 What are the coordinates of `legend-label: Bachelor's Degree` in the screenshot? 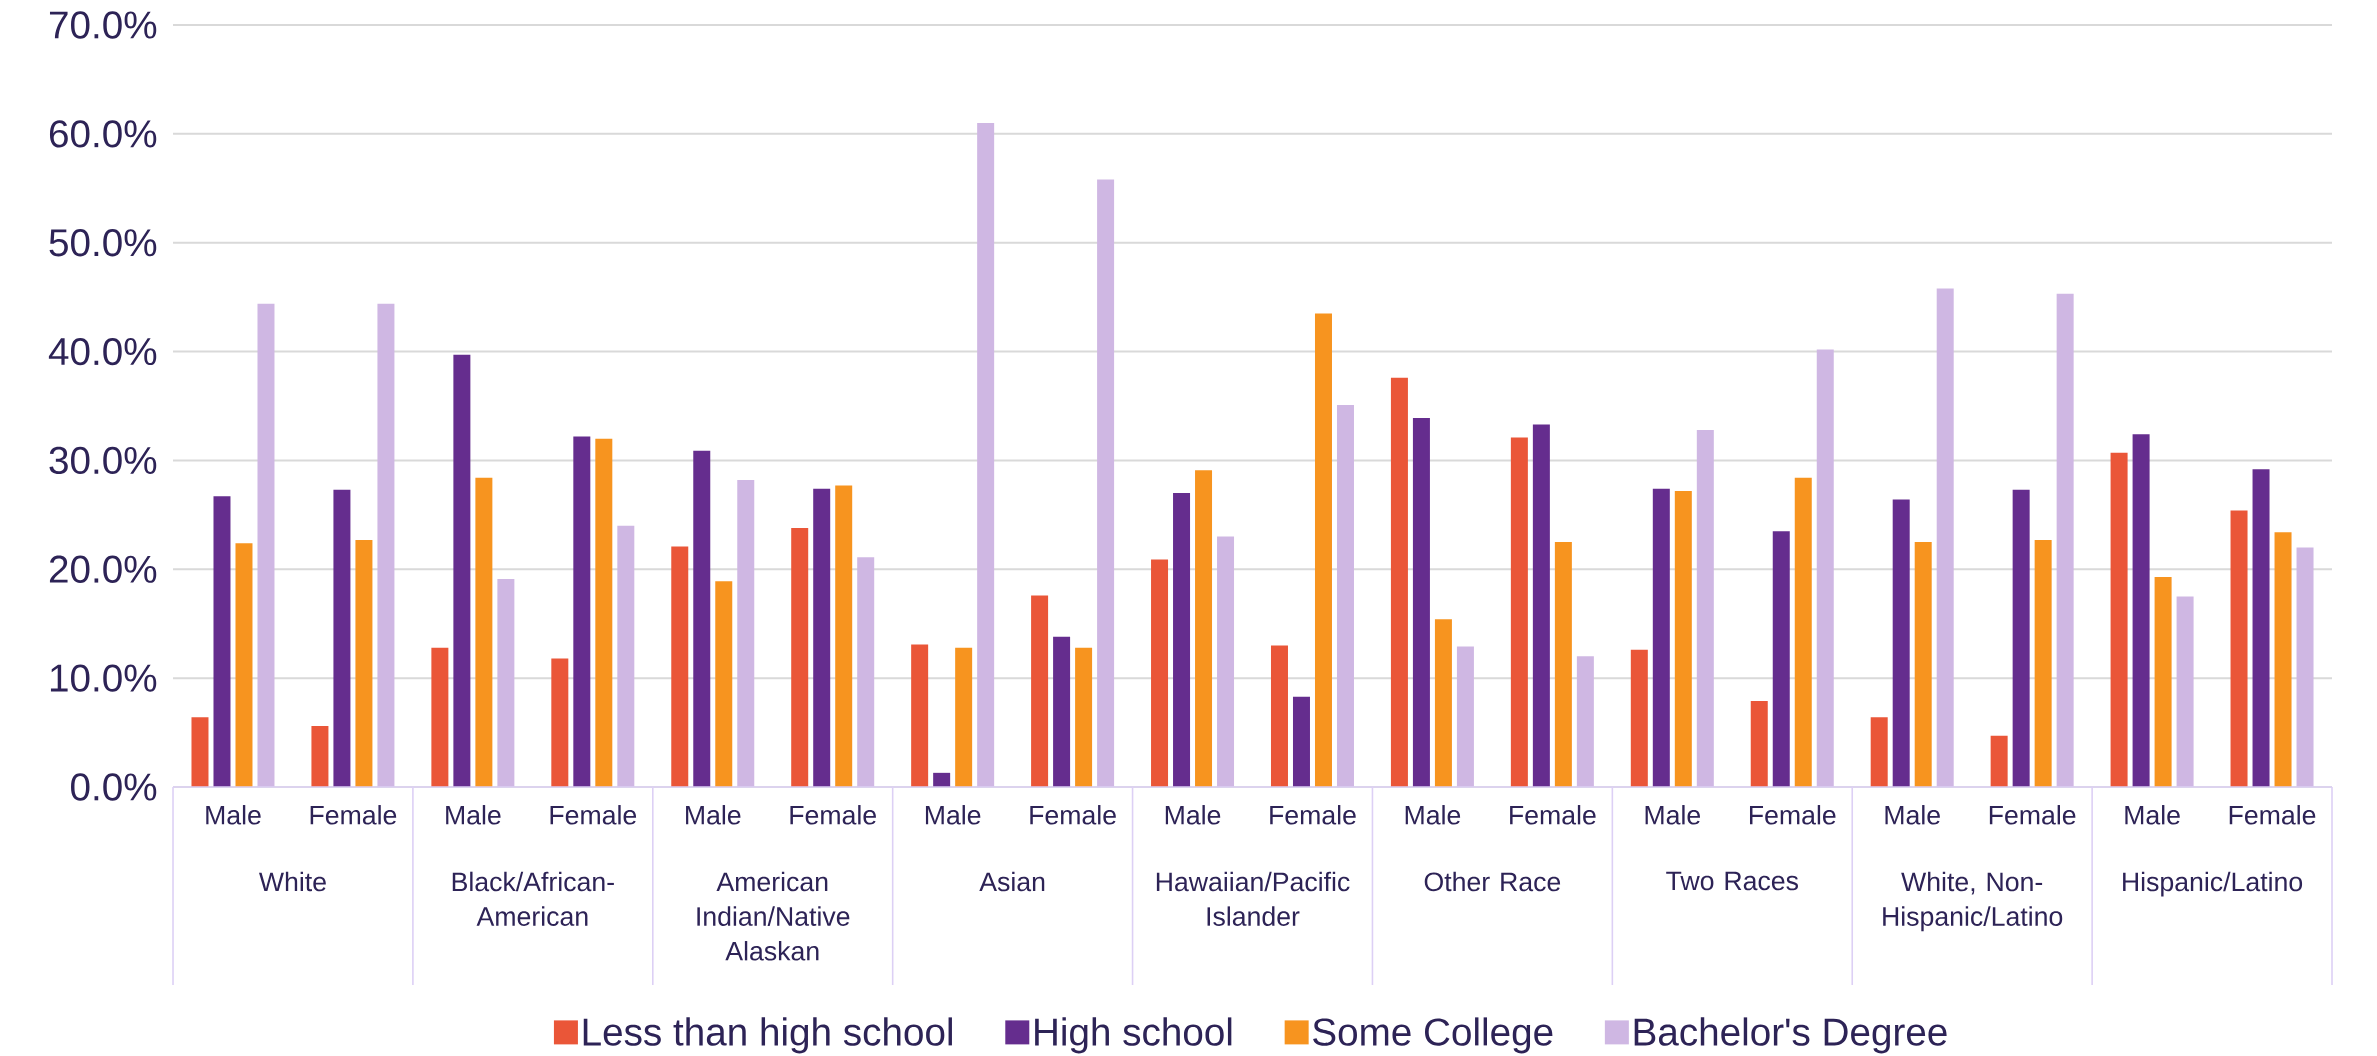 It's located at (1790, 1035).